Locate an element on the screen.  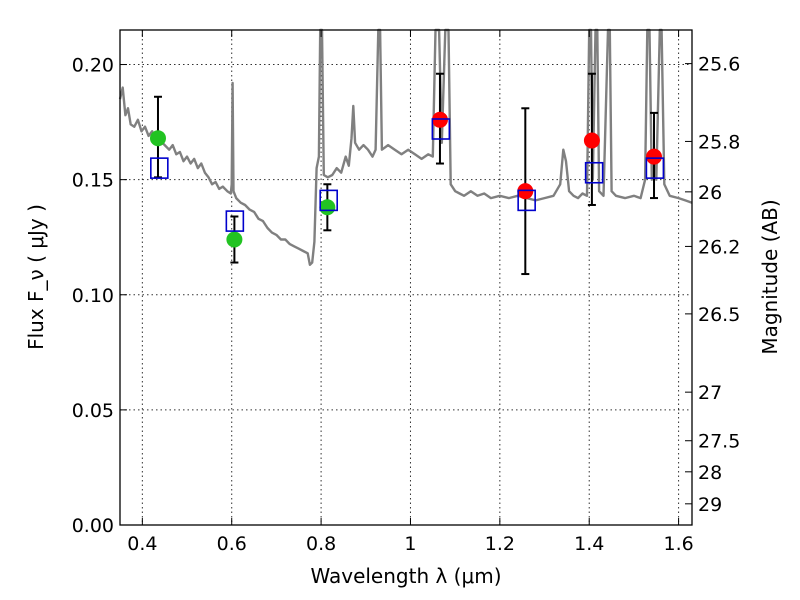
x-tick-label: 0.4 is located at coordinates (142, 544).